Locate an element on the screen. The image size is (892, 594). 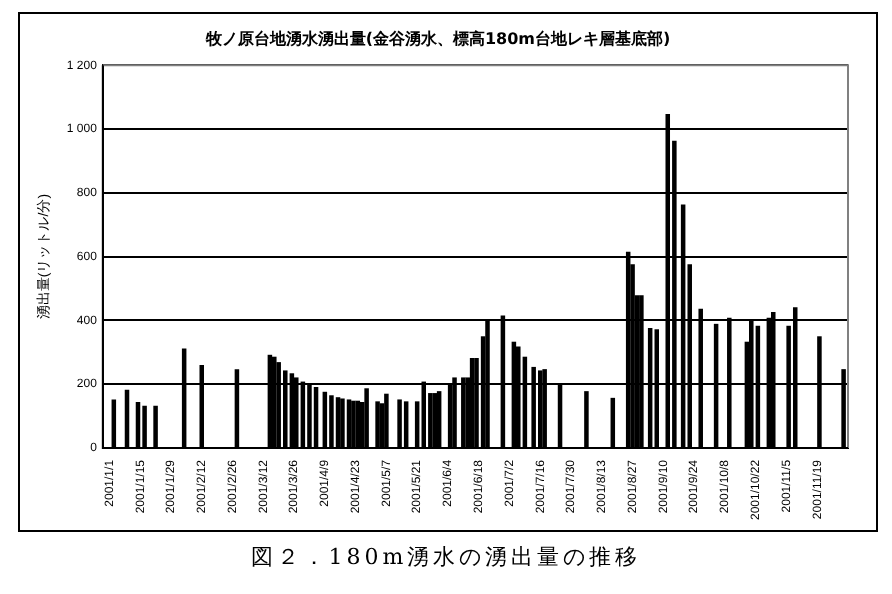
chart-title: 牧ノ原台地湧水湧出量(金谷湧水、標高180m台地レキ層基底部) is located at coordinates (437, 37).